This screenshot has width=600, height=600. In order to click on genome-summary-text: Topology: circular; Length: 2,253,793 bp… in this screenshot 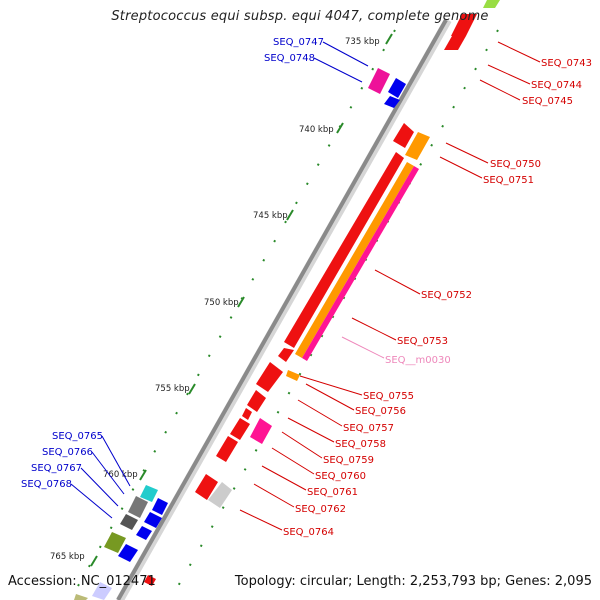, I will do `click(413, 581)`.